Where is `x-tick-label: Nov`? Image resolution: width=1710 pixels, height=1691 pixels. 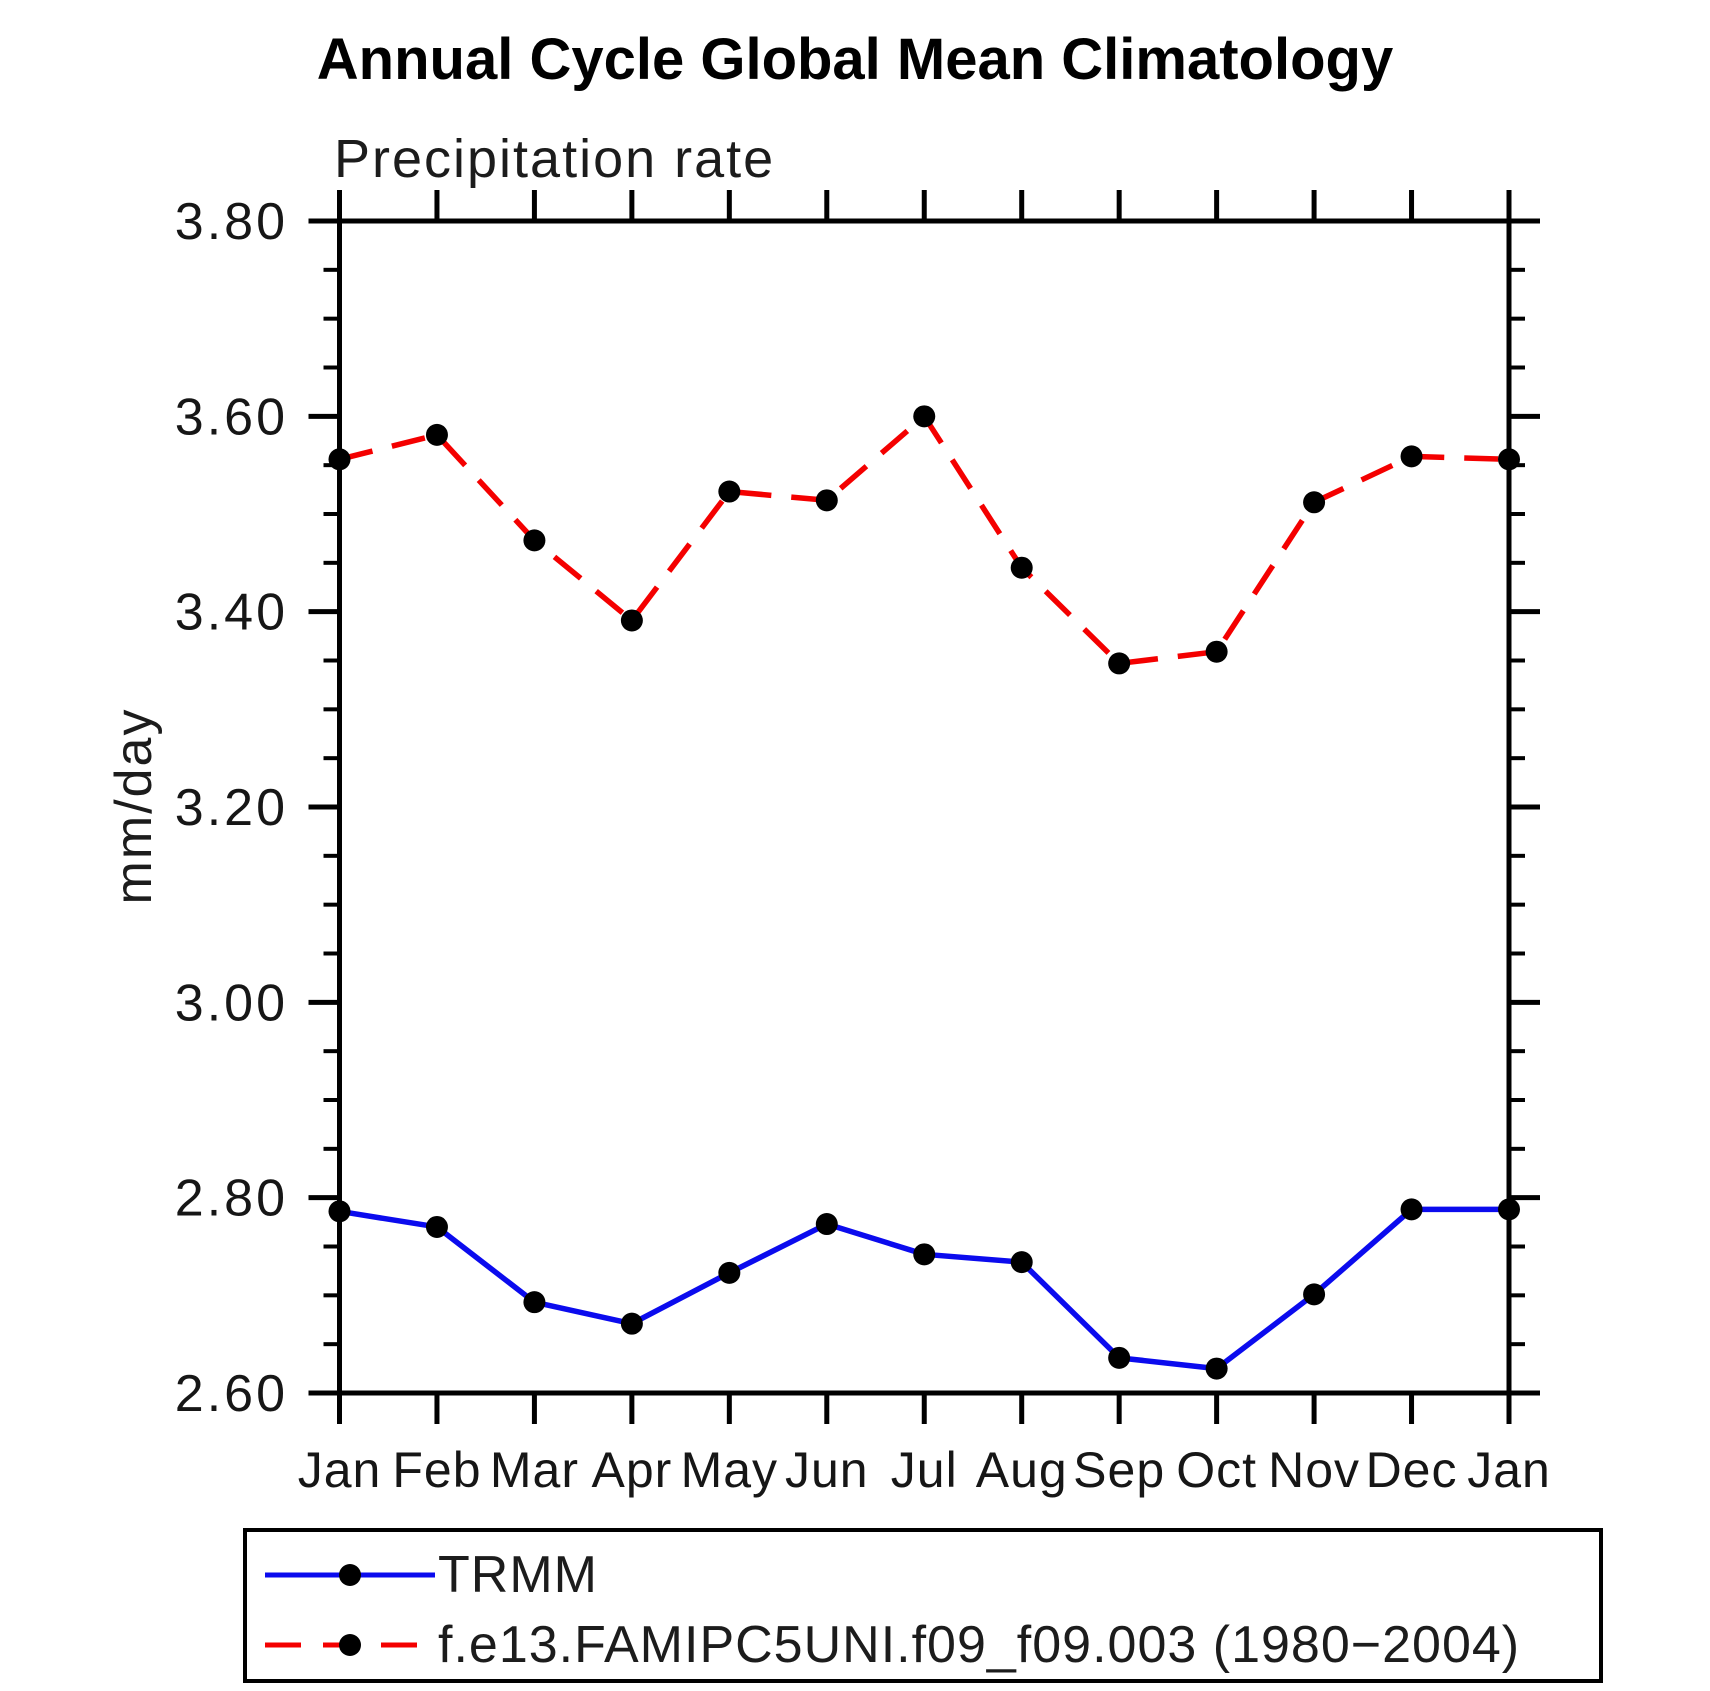 x-tick-label: Nov is located at coordinates (1314, 1470).